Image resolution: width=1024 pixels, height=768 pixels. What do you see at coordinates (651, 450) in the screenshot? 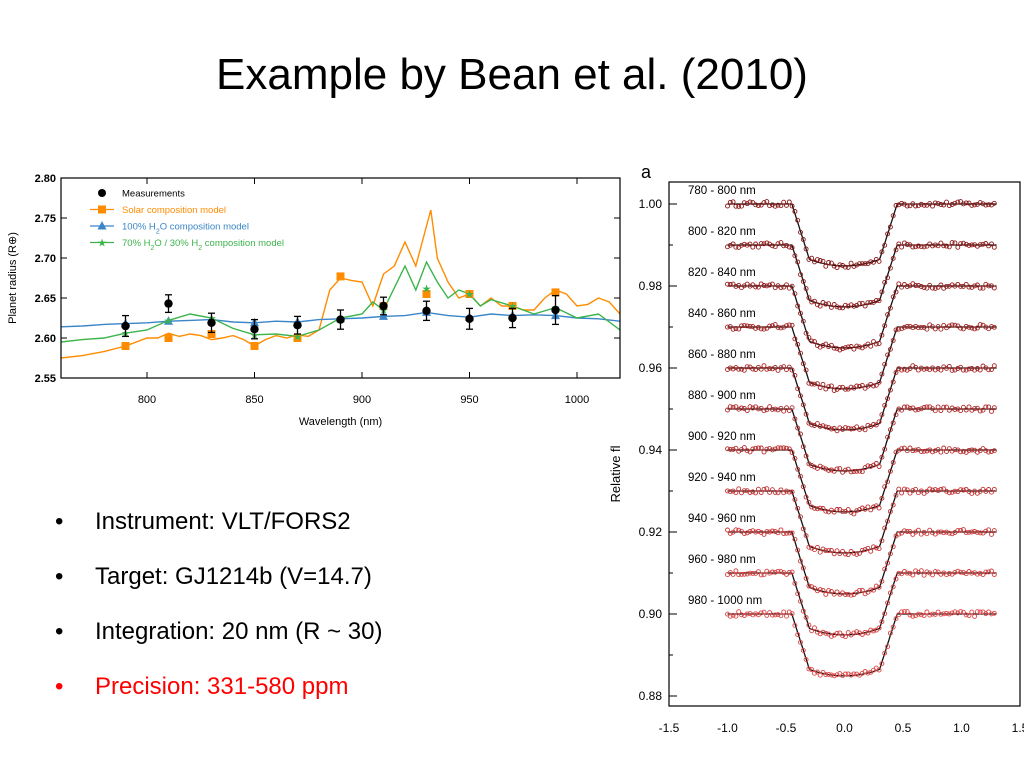
I see `y-tick-label: 0.94` at bounding box center [651, 450].